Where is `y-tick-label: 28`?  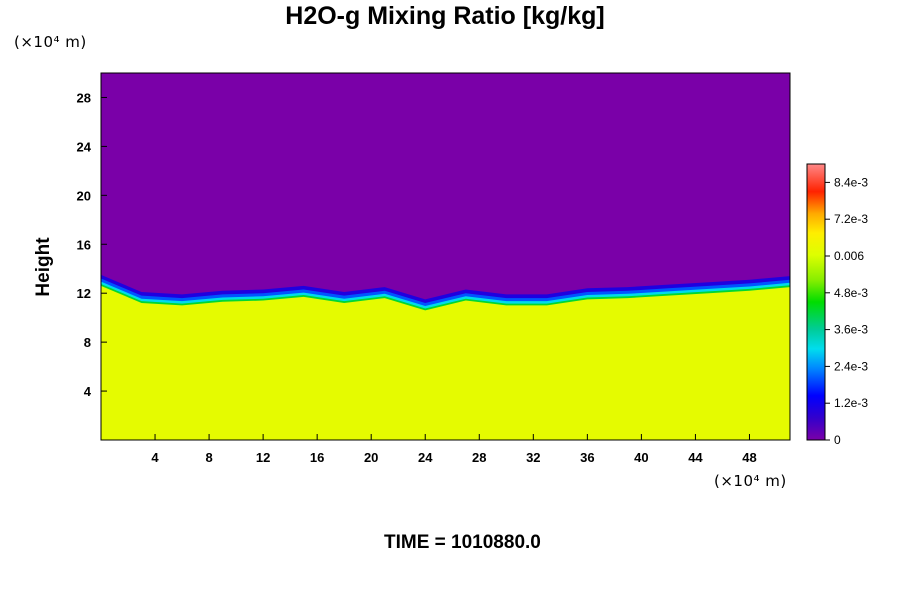
y-tick-label: 28 is located at coordinates (84, 97).